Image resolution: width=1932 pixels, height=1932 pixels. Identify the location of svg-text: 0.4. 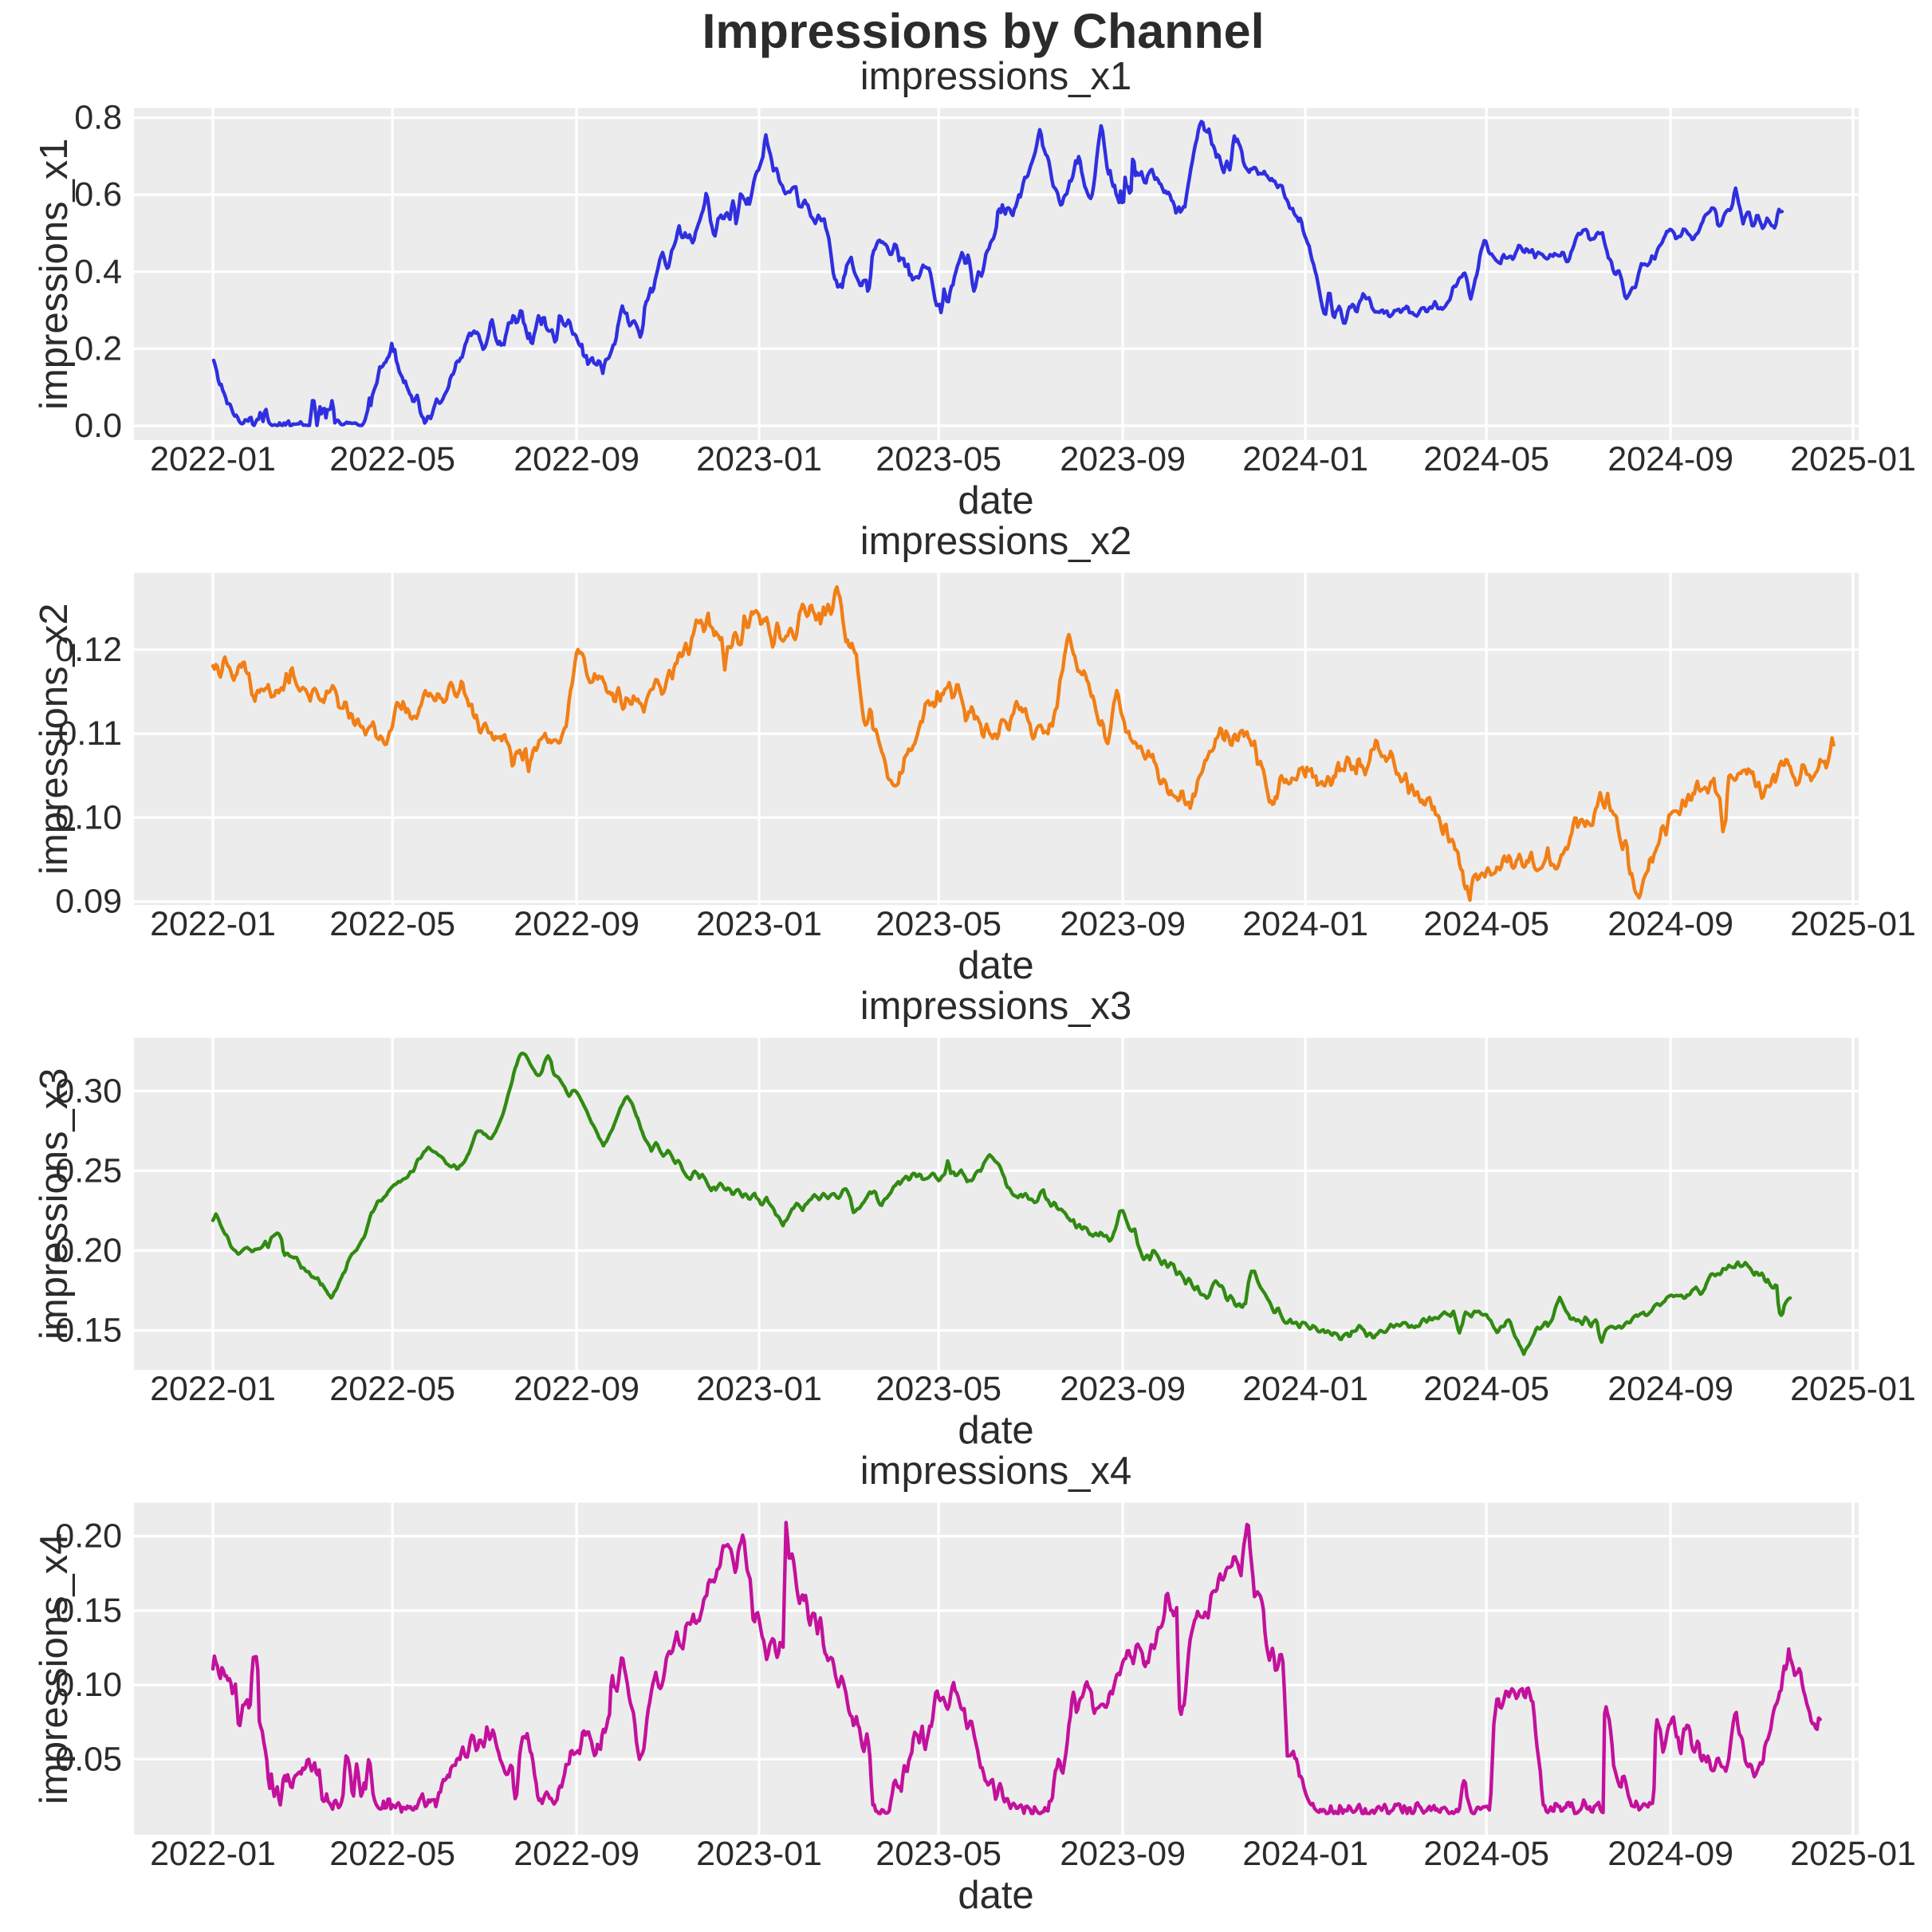
(98, 272).